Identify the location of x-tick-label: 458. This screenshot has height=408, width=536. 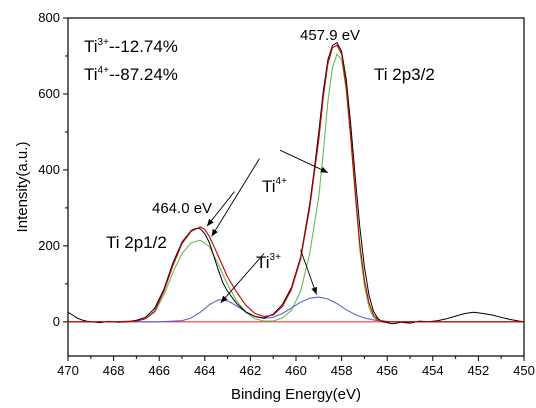
(342, 370).